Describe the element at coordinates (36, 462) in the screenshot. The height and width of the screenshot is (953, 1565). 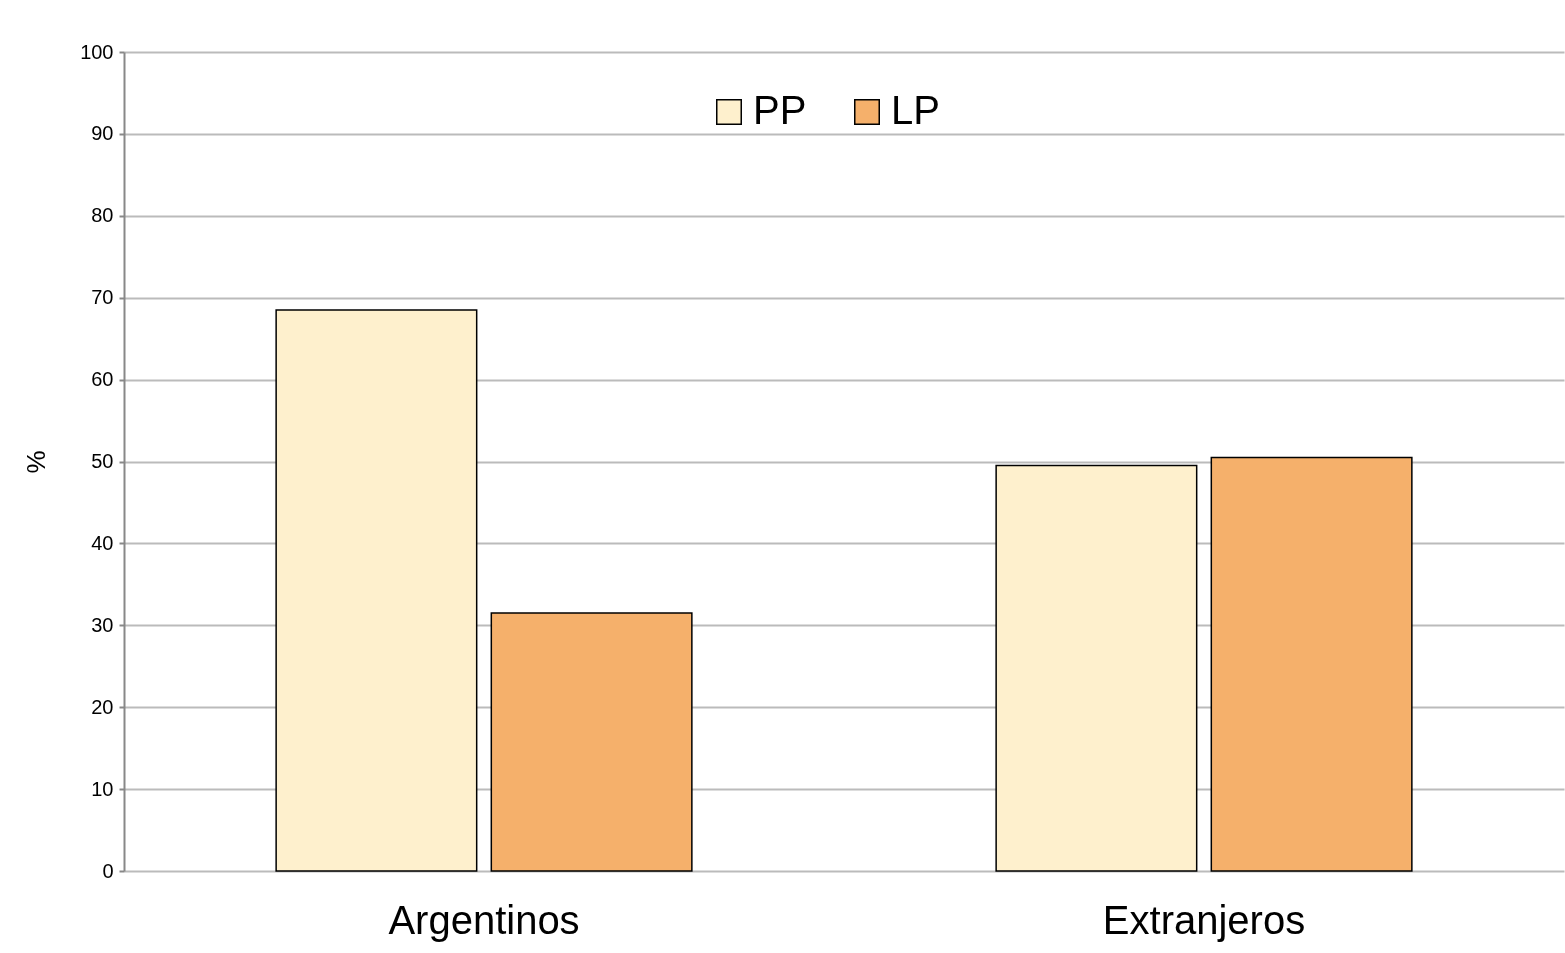
I see `y-axis-title: %` at that location.